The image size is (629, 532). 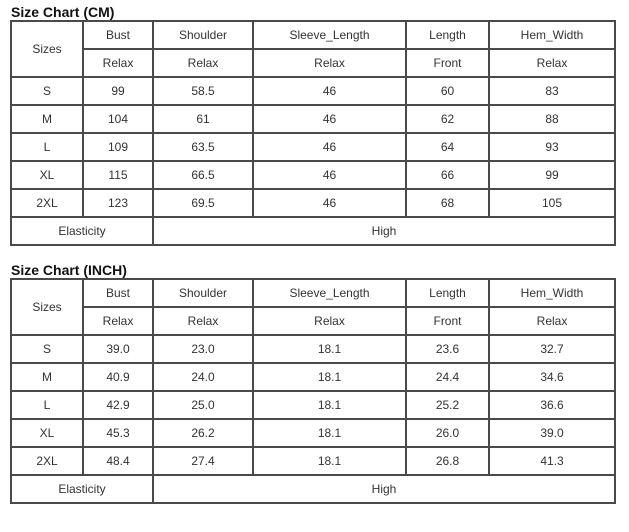 I want to click on measurement-cell: 88, so click(x=552, y=119).